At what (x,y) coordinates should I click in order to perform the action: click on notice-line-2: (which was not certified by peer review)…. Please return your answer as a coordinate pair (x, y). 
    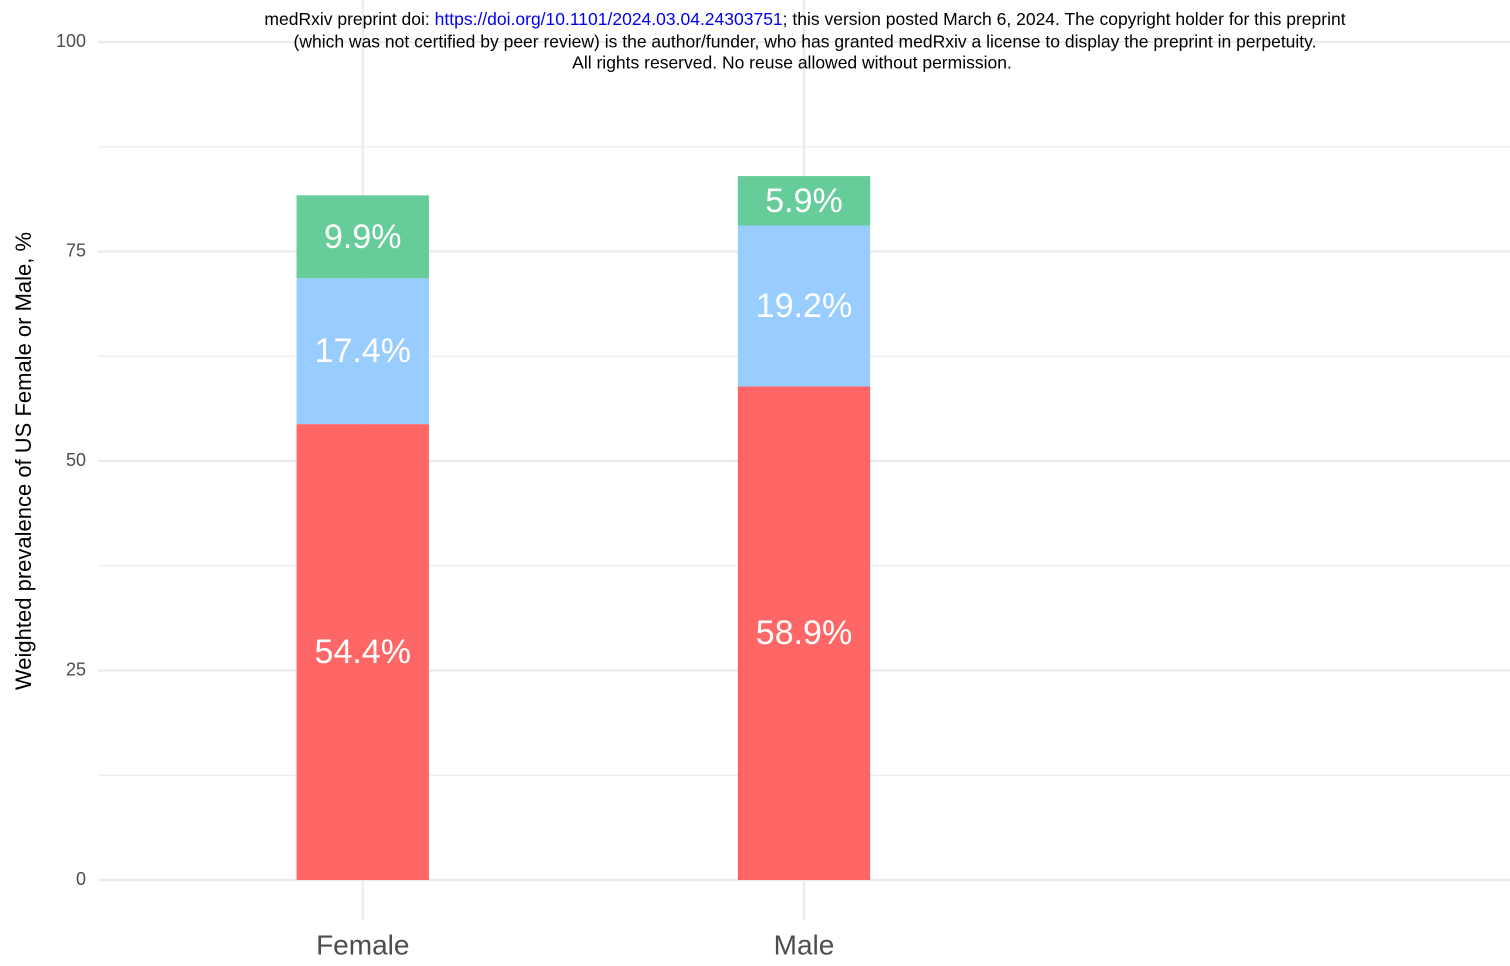
    Looking at the image, I should click on (805, 42).